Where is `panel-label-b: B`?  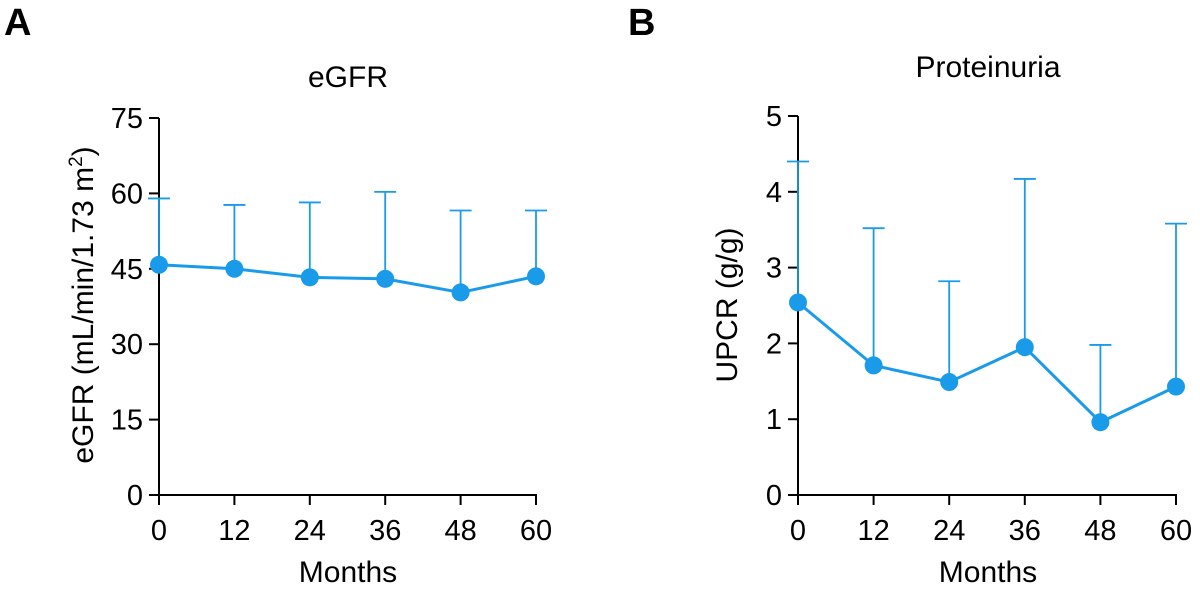 panel-label-b: B is located at coordinates (641, 23).